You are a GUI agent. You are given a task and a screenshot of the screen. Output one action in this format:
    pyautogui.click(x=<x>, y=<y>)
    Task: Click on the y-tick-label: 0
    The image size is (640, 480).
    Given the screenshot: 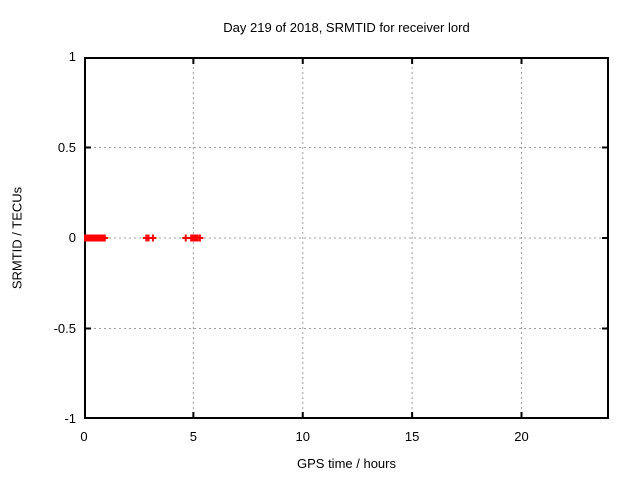 What is the action you would take?
    pyautogui.click(x=72, y=237)
    